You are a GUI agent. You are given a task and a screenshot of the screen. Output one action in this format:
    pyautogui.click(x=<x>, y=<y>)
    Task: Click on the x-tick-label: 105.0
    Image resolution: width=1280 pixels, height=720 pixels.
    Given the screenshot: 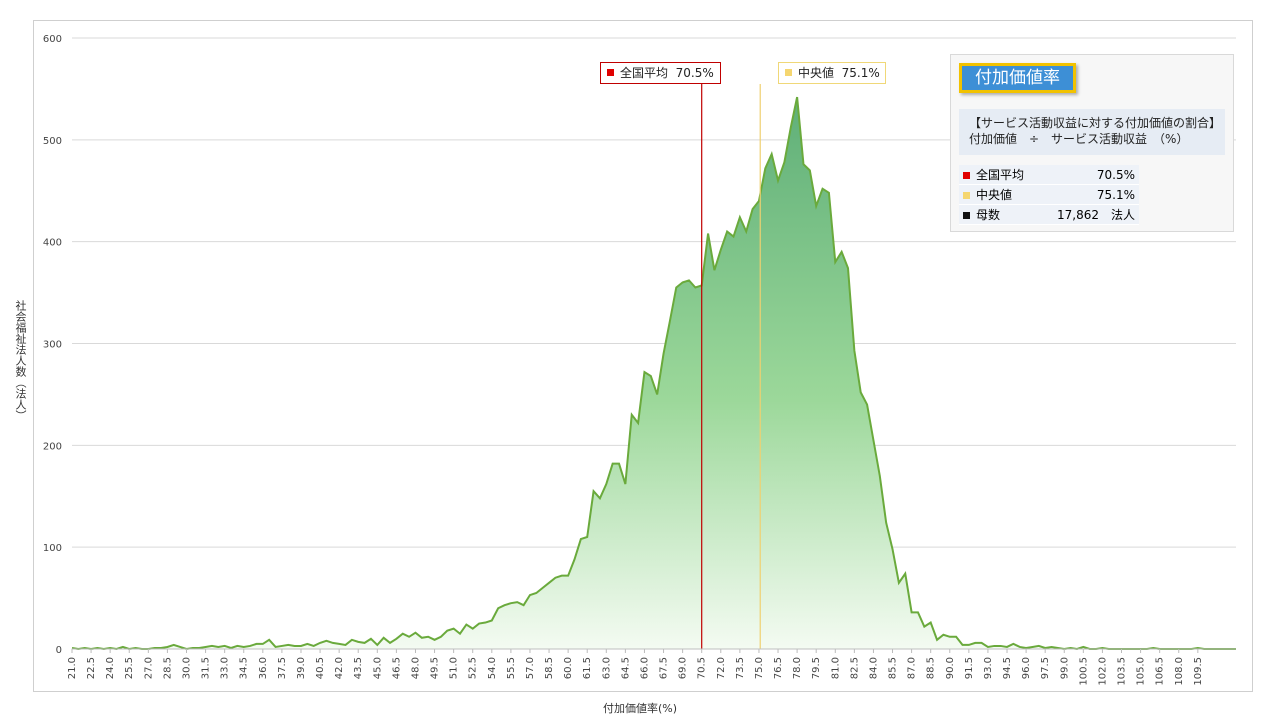 What is the action you would take?
    pyautogui.click(x=1141, y=671)
    